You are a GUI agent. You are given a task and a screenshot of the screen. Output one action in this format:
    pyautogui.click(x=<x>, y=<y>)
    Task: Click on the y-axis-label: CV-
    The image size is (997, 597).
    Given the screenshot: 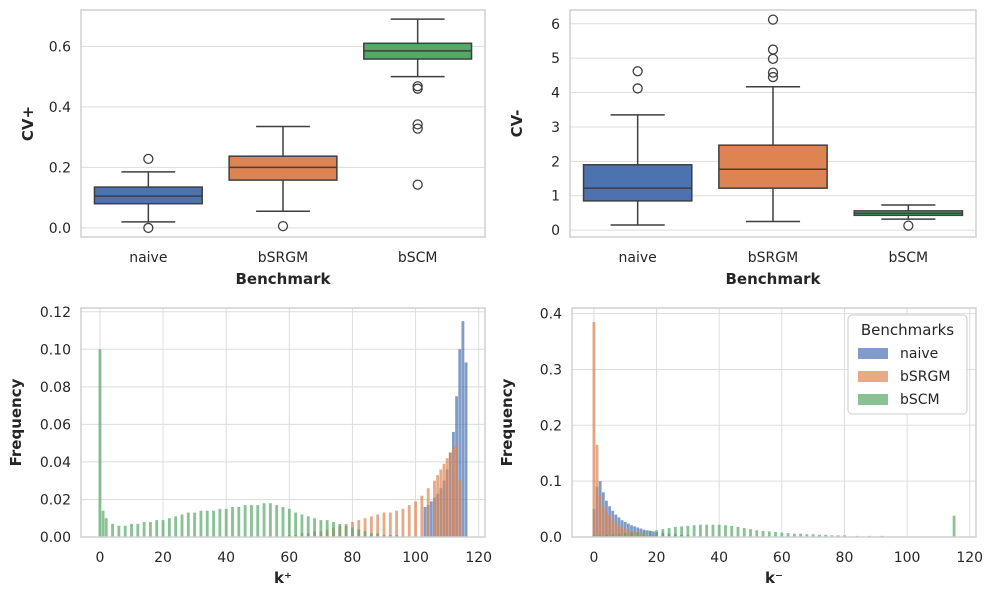 What is the action you would take?
    pyautogui.click(x=517, y=124)
    